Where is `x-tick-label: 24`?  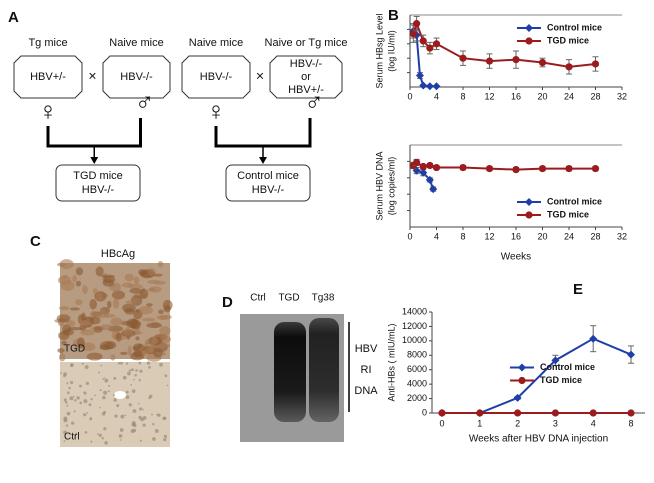 x-tick-label: 24 is located at coordinates (569, 236).